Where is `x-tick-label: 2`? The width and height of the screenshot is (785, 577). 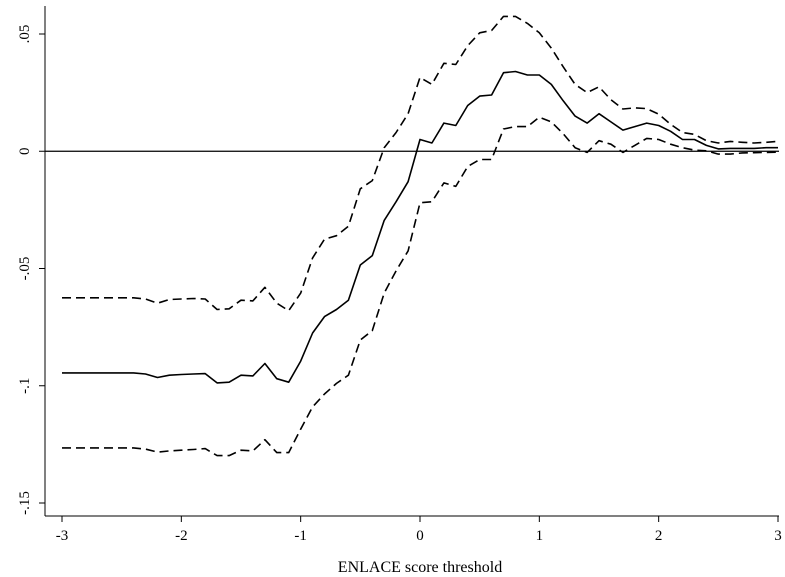 x-tick-label: 2 is located at coordinates (659, 536).